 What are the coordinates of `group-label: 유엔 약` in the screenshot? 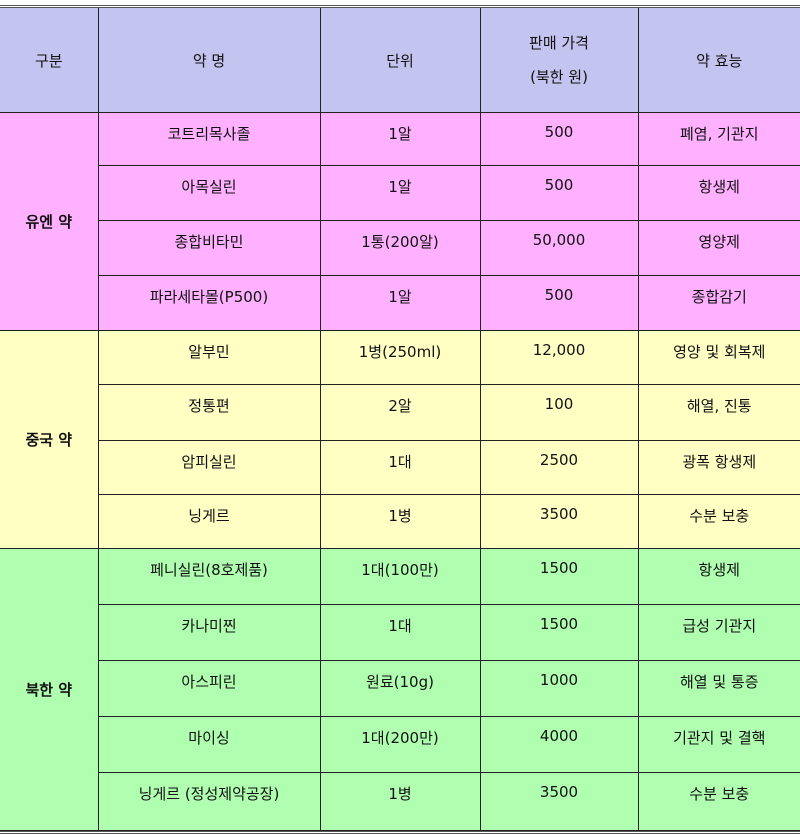 It's located at (49, 221).